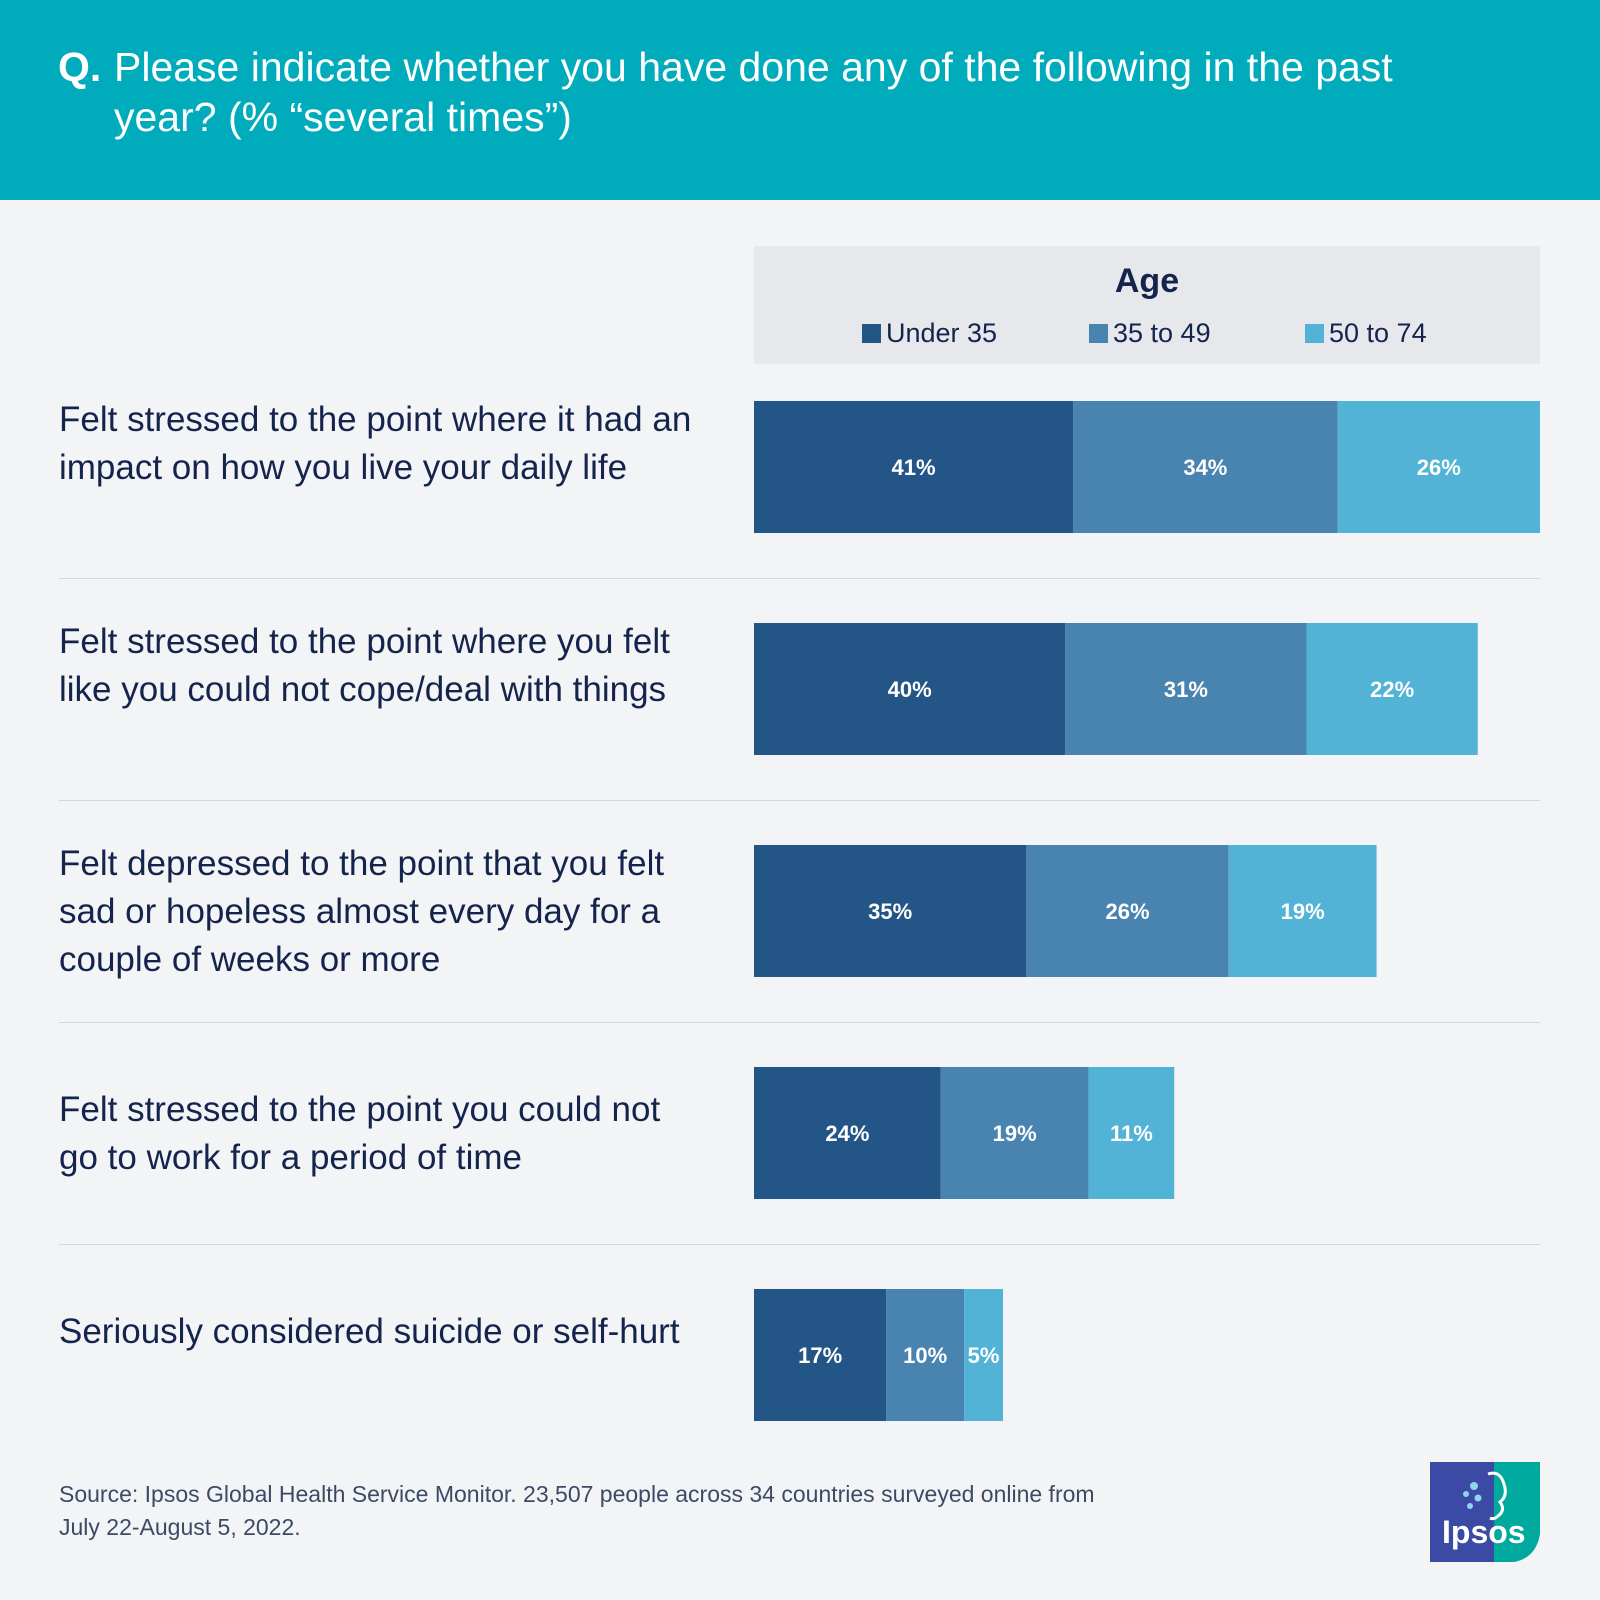 Image resolution: width=1600 pixels, height=1600 pixels. Describe the element at coordinates (80, 67) in the screenshot. I see `question-prefix: Q.` at that location.